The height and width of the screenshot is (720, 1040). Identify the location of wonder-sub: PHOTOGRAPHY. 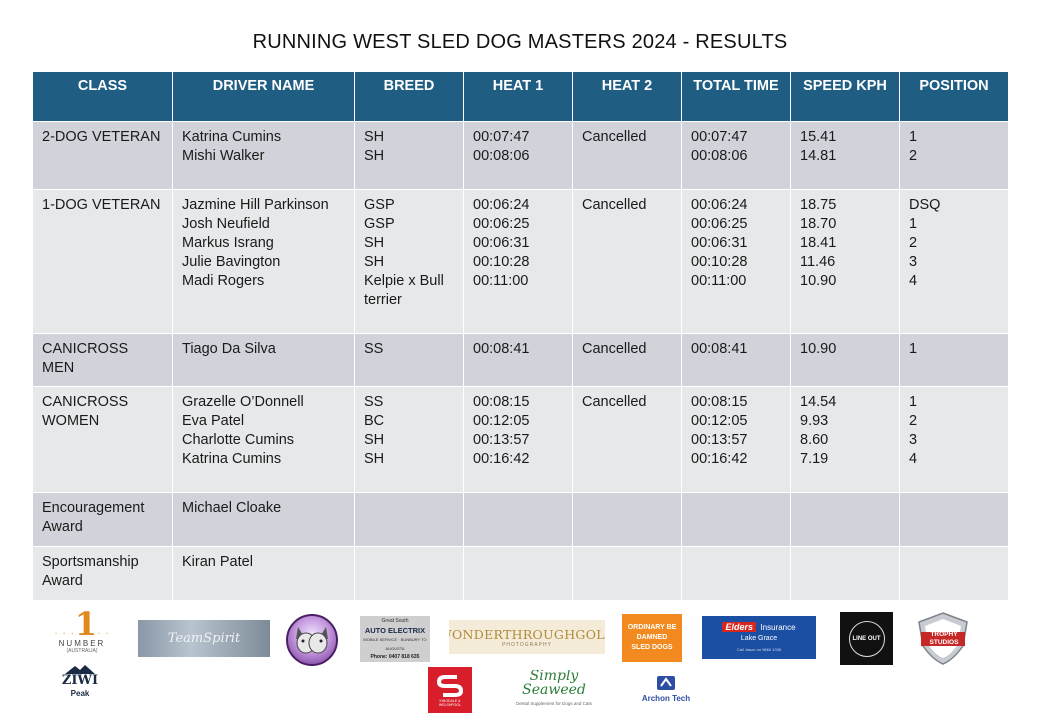
(527, 644).